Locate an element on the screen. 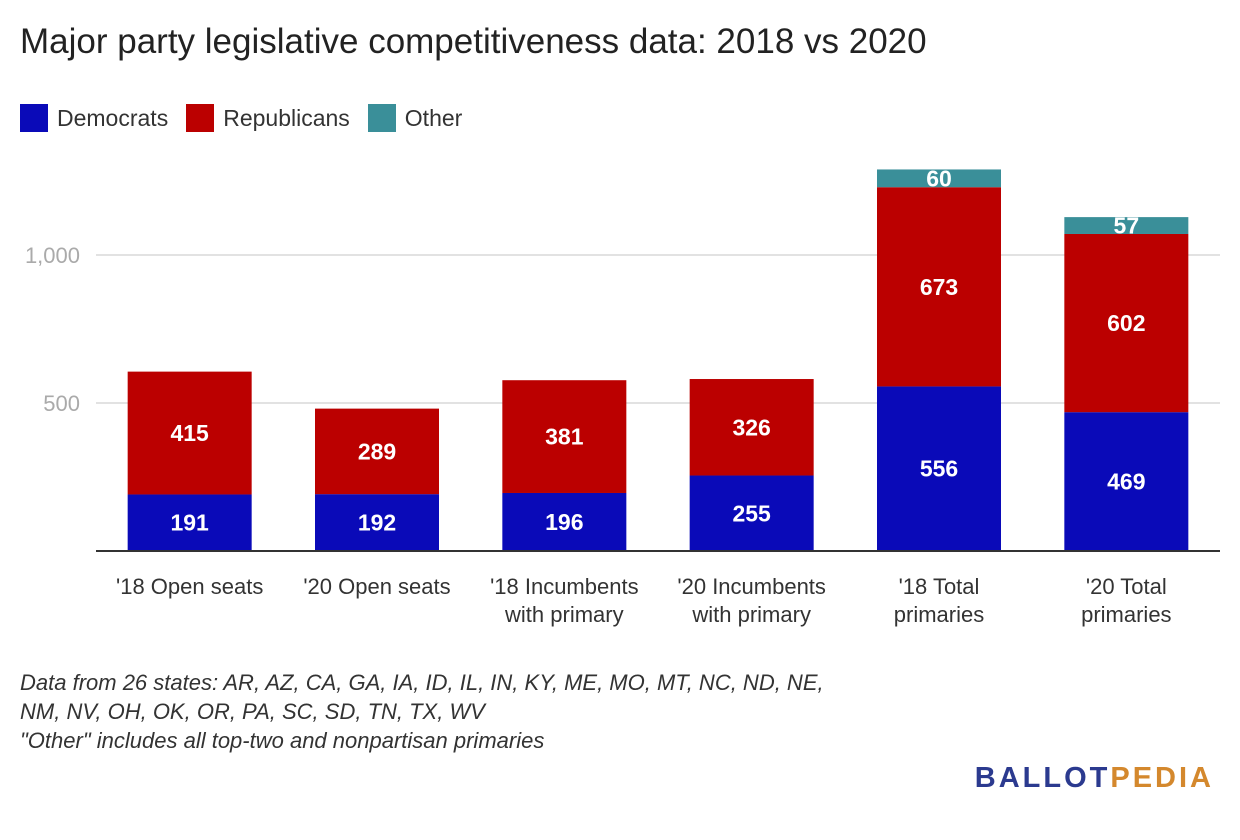 The height and width of the screenshot is (840, 1240). x-tick-label-5-1: primaries is located at coordinates (1126, 614).